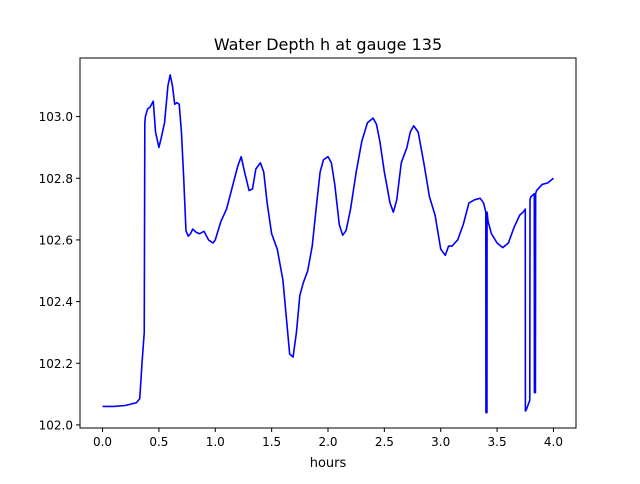 Image resolution: width=640 pixels, height=484 pixels. What do you see at coordinates (59, 271) in the screenshot?
I see `y-axis: 102.0 102.2 102.4 102.6 102.8 103.0` at bounding box center [59, 271].